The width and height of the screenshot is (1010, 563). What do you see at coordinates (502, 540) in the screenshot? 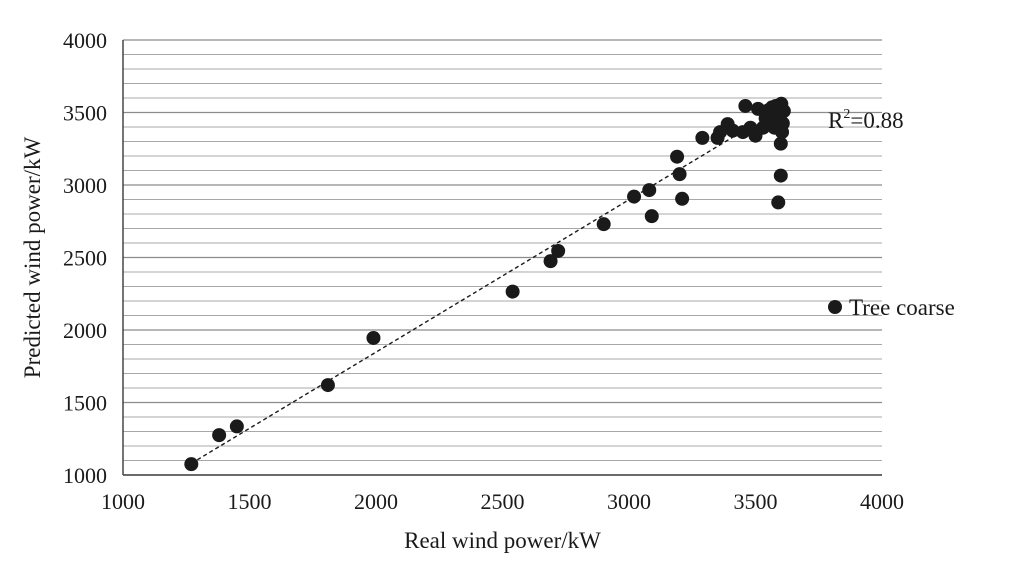
I see `x-axis-title: Real wind power/kW` at bounding box center [502, 540].